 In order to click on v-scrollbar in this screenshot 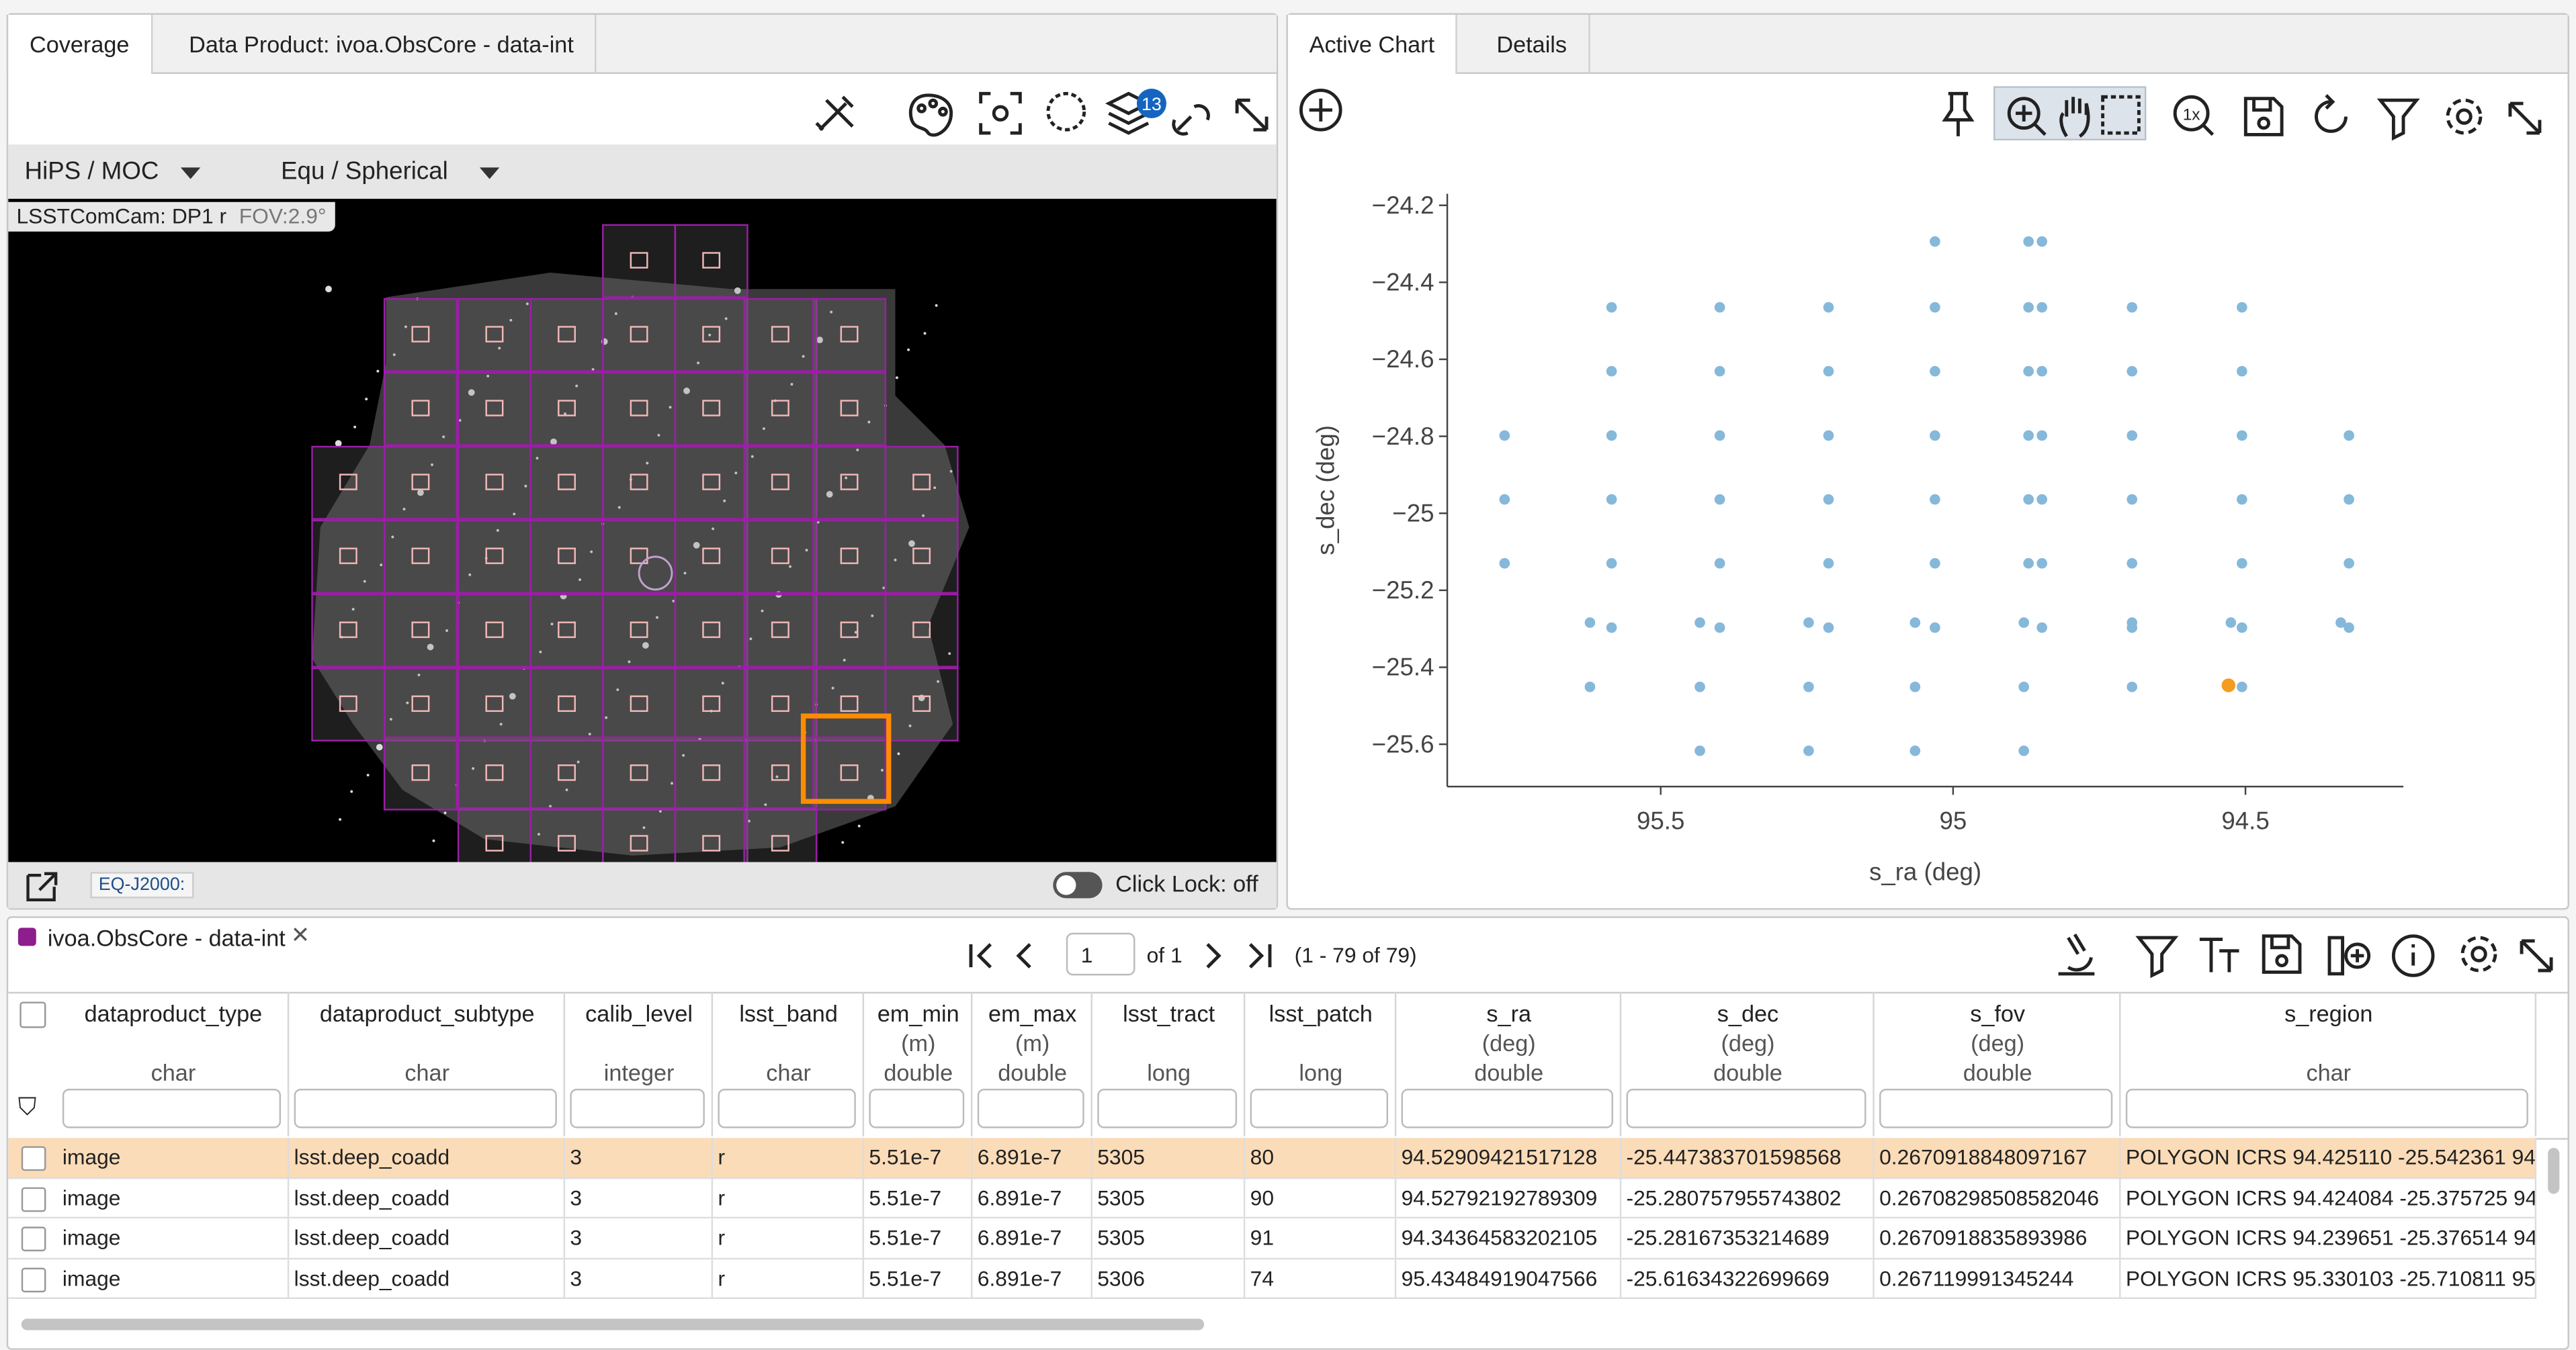, I will do `click(2553, 1171)`.